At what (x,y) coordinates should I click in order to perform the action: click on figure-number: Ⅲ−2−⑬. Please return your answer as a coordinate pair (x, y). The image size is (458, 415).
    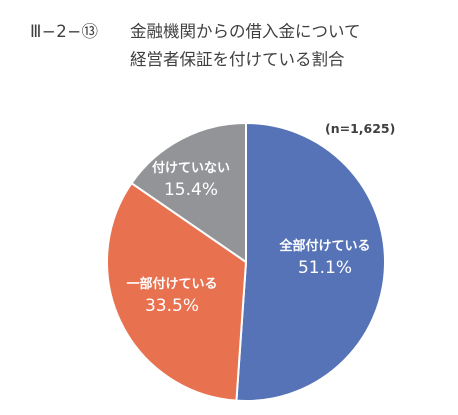
    Looking at the image, I should click on (64, 31).